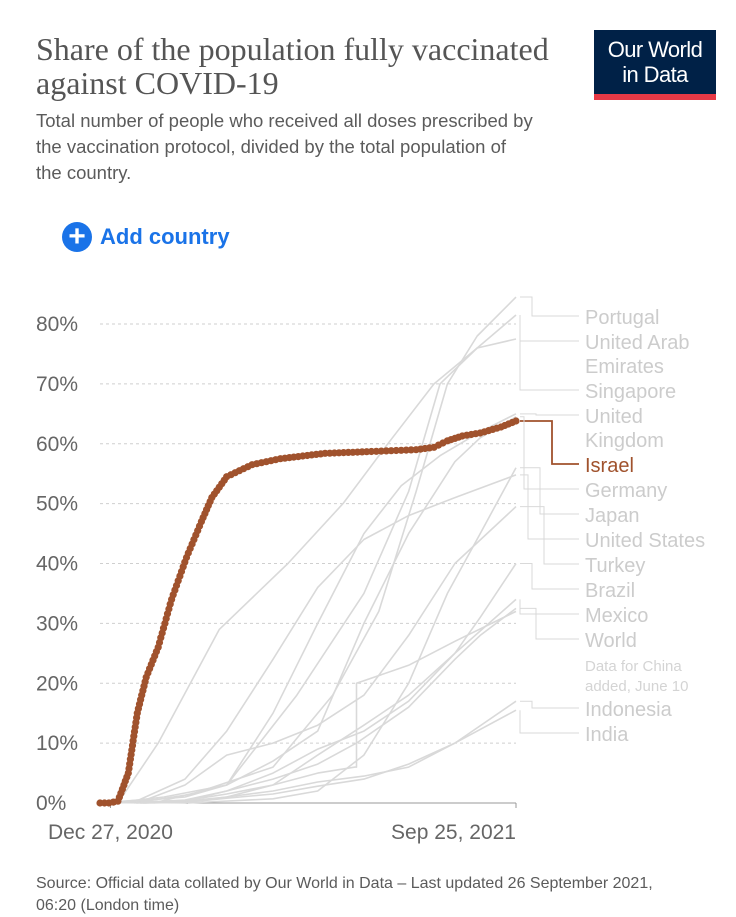  I want to click on y-tick-label: 70%, so click(57, 384).